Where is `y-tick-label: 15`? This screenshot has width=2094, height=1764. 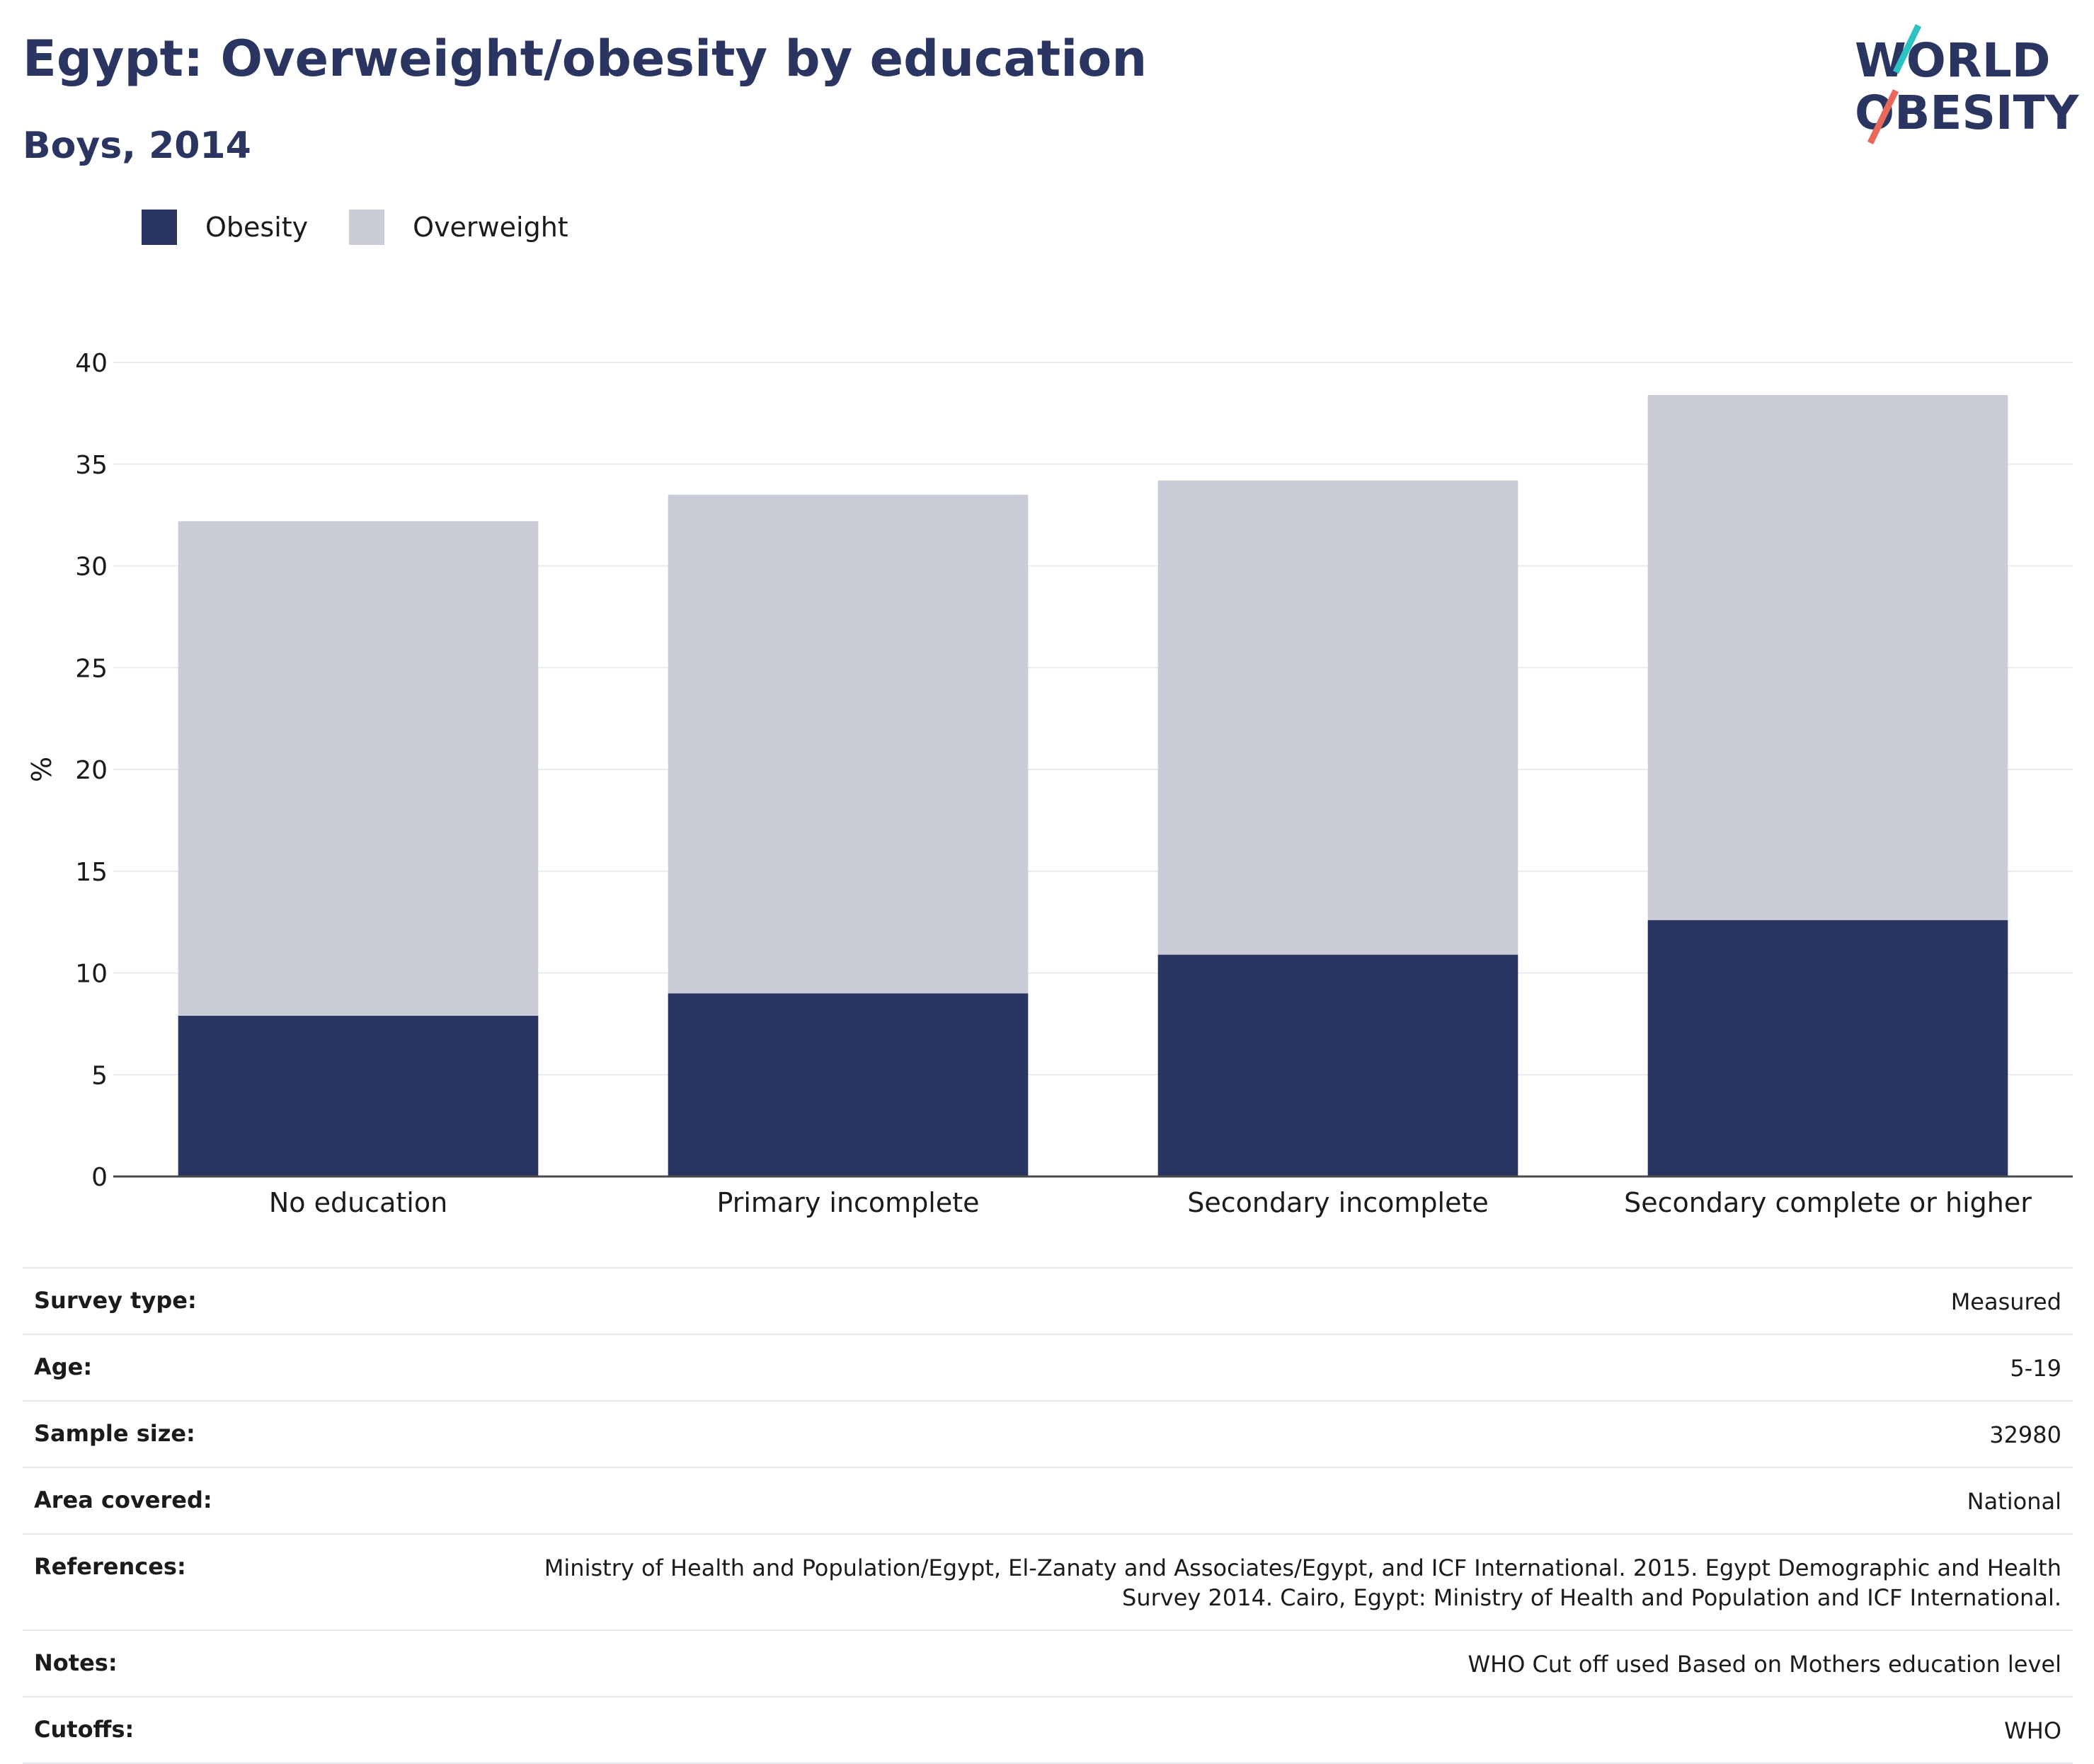 y-tick-label: 15 is located at coordinates (92, 872).